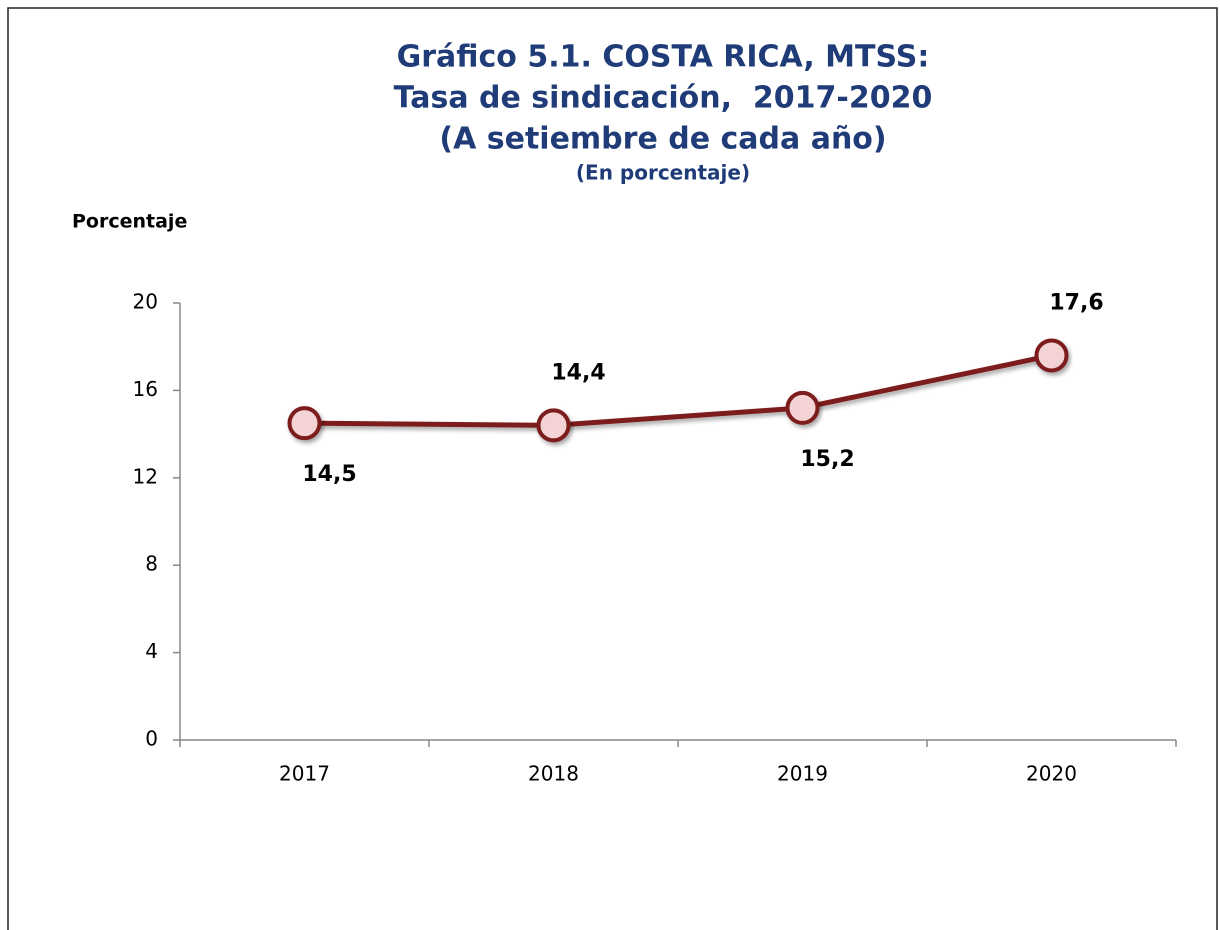  I want to click on y-axis-label: Porcentaje, so click(129, 222).